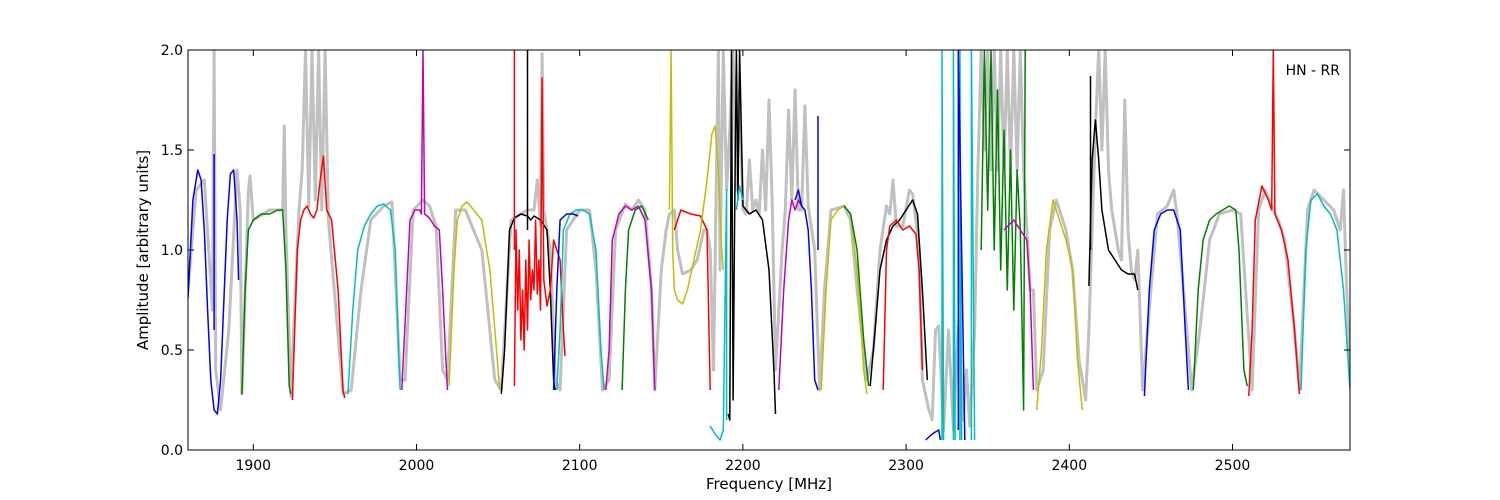 The width and height of the screenshot is (1500, 500). Describe the element at coordinates (743, 466) in the screenshot. I see `x-tick-label: 2200` at that location.